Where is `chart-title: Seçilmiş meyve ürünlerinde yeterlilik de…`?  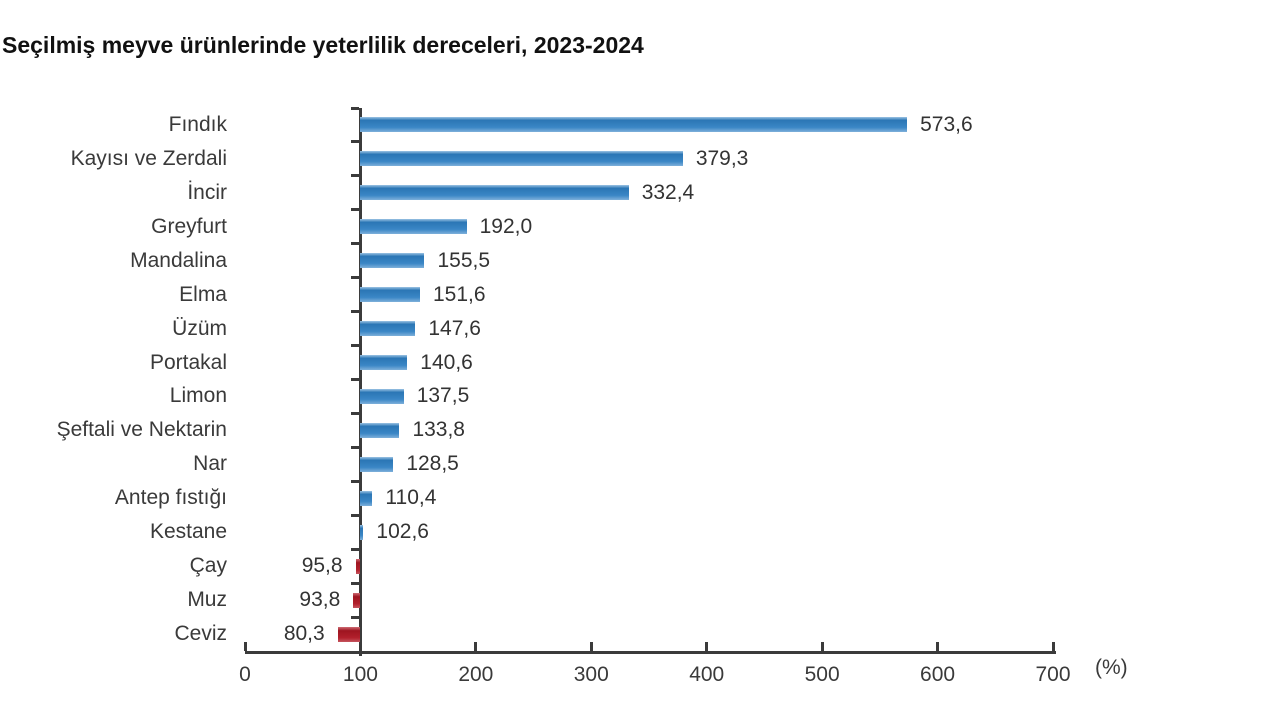 chart-title: Seçilmiş meyve ürünlerinde yeterlilik de… is located at coordinates (323, 45).